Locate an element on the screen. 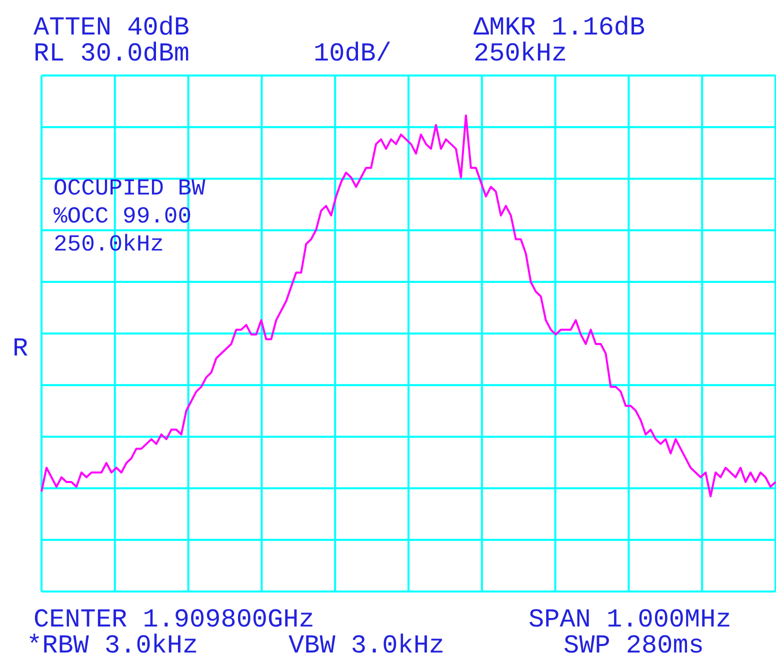 The width and height of the screenshot is (776, 658). text: R is located at coordinates (20, 349).